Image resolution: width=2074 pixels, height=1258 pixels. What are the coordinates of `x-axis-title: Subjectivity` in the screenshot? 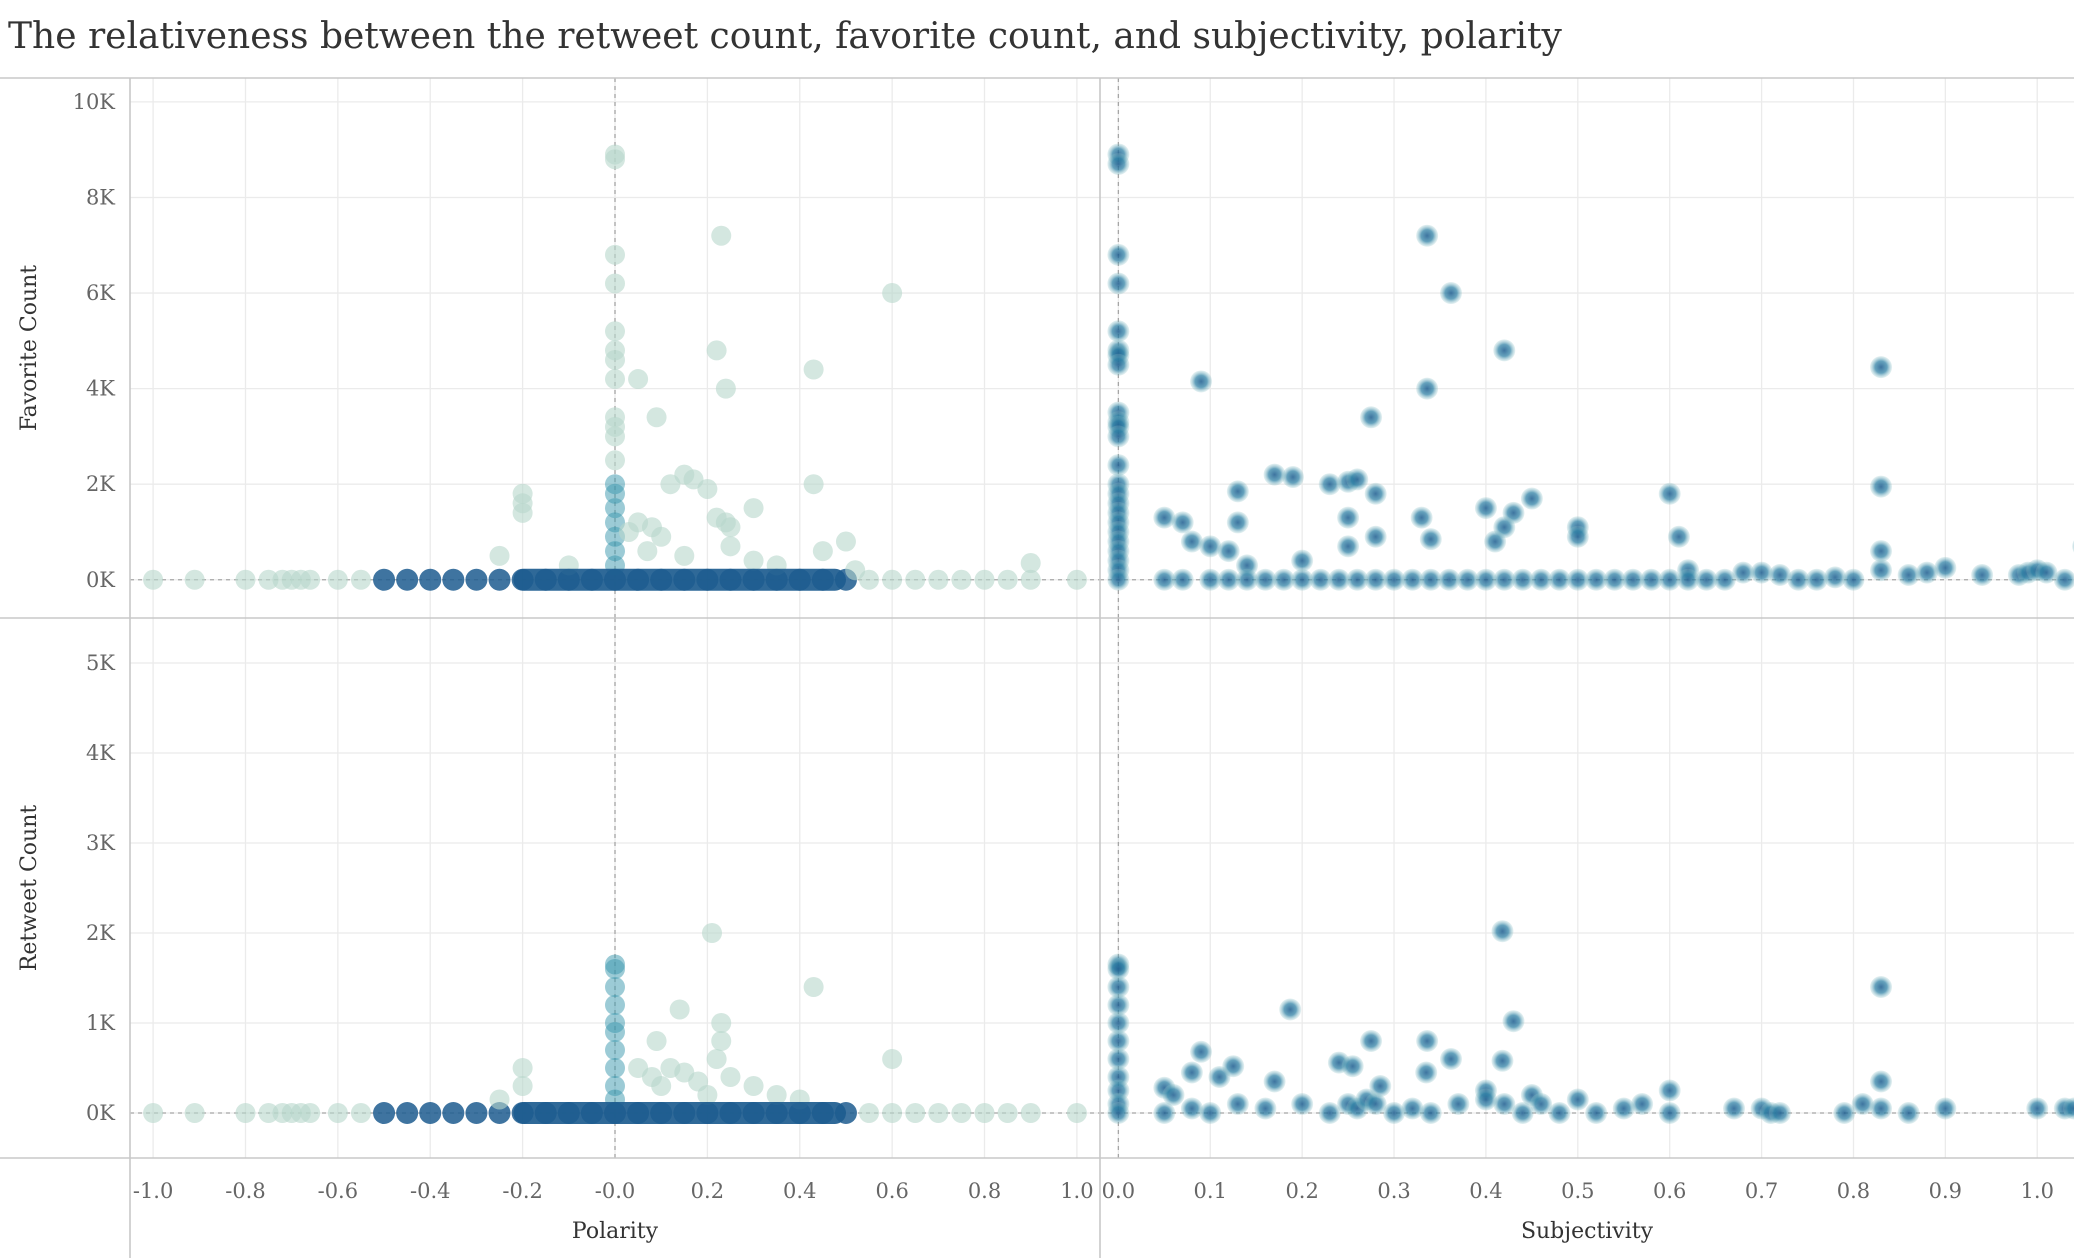 It's located at (1587, 1231).